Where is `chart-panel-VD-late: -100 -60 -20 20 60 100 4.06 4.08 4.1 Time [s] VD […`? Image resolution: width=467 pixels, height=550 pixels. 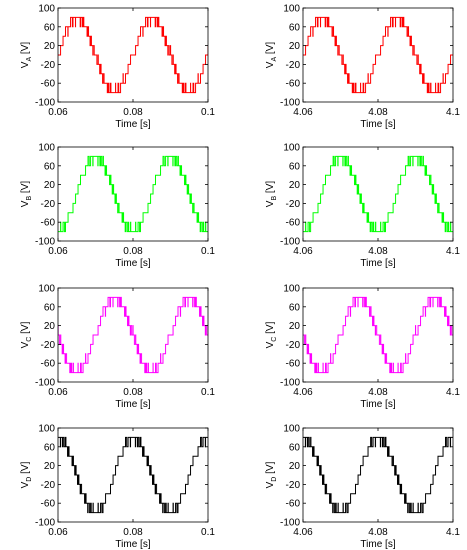 chart-panel-VD-late: -100 -60 -20 20 60 100 4.06 4.08 4.1 Time [s] VD [… is located at coordinates (362, 487).